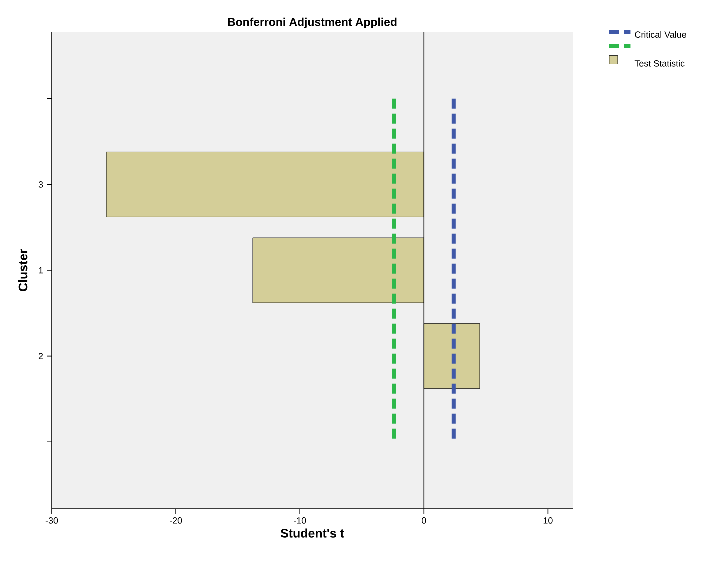 The image size is (725, 574). I want to click on legend-label: Critical Value, so click(660, 34).